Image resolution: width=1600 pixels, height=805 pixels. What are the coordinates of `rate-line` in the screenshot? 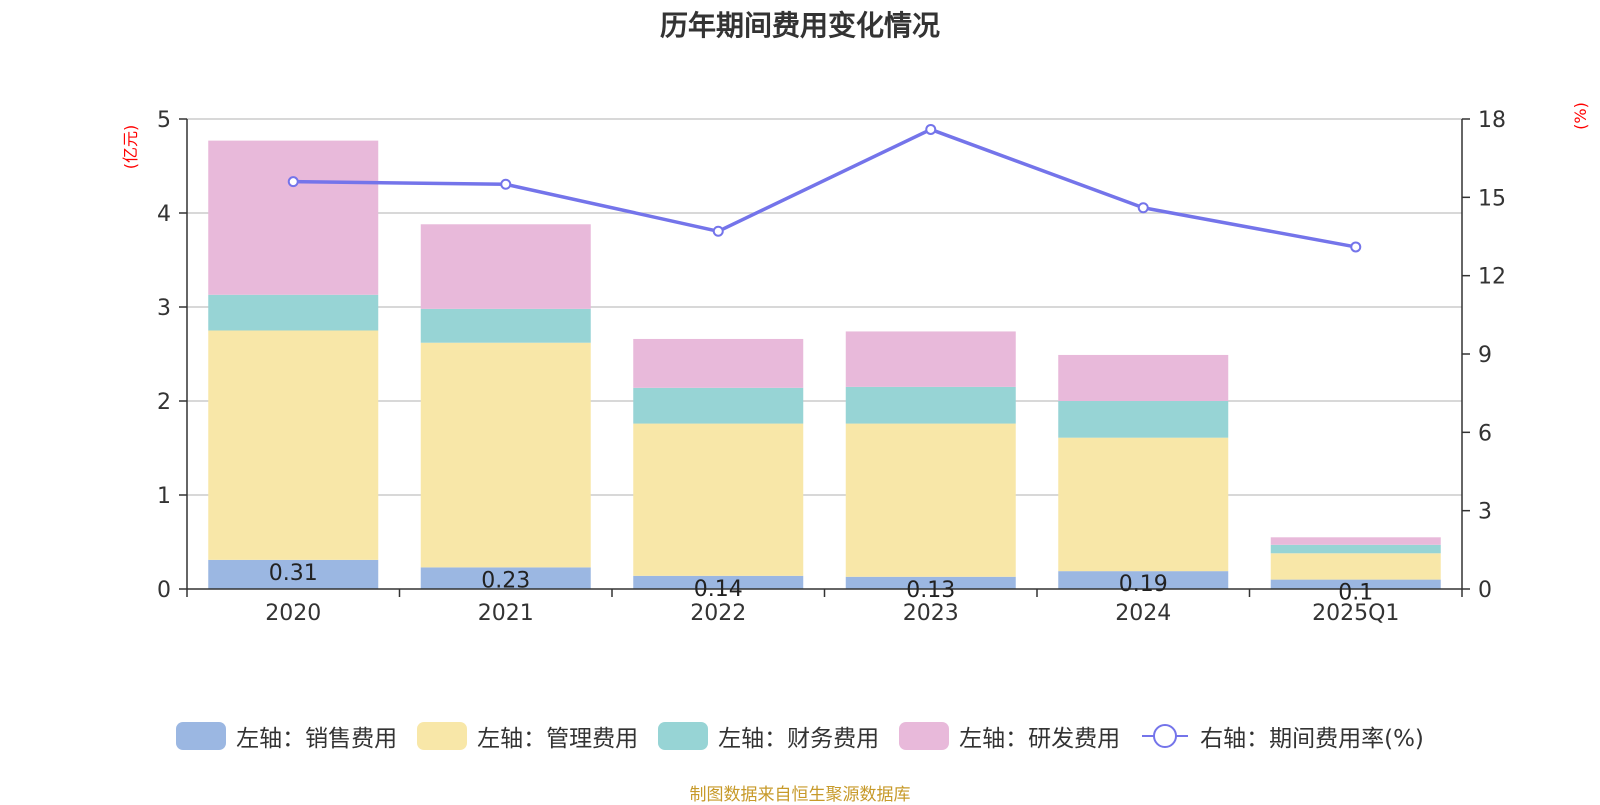 It's located at (824, 188).